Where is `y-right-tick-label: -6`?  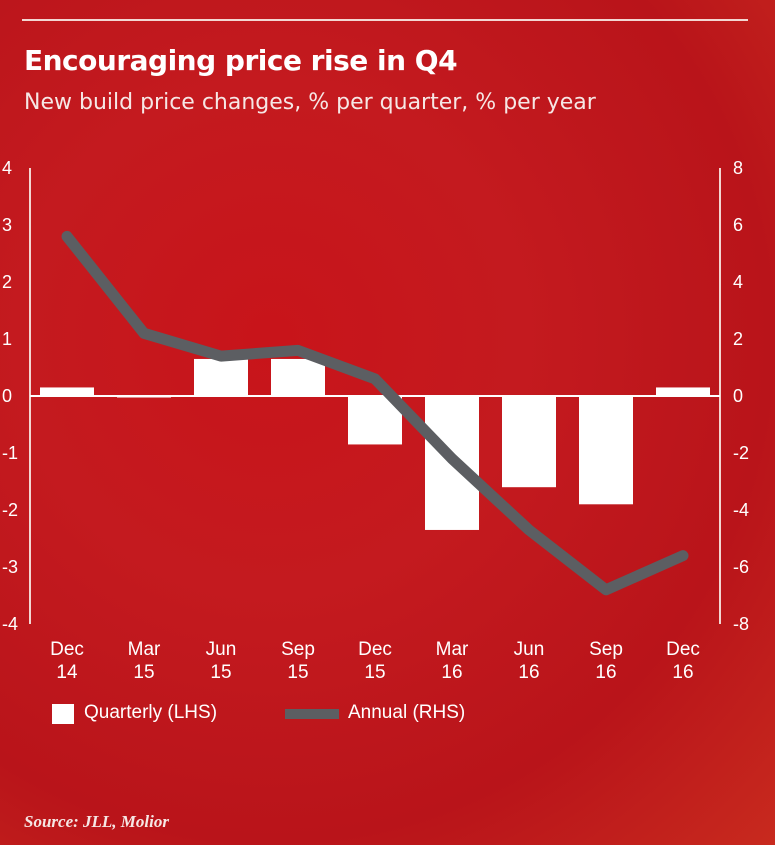
y-right-tick-label: -6 is located at coordinates (741, 567).